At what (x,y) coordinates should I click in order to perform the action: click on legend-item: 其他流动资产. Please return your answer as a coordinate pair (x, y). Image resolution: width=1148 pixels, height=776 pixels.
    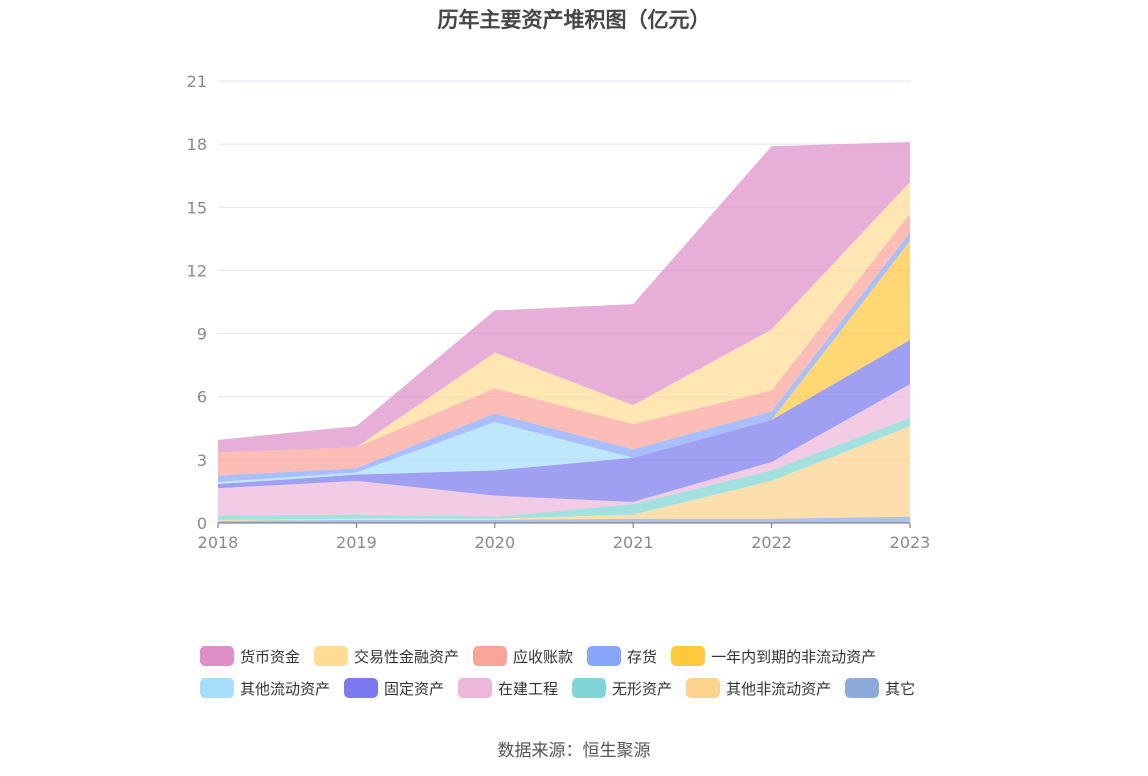
    Looking at the image, I should click on (265, 688).